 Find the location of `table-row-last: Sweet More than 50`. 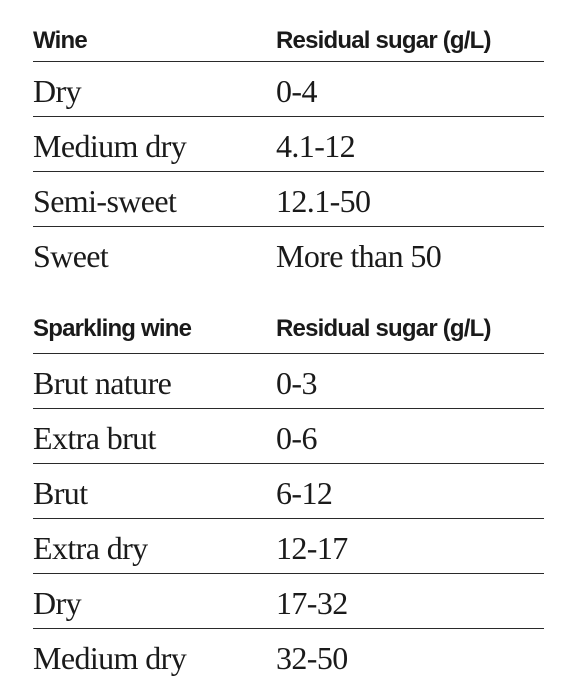

table-row-last: Sweet More than 50 is located at coordinates (288, 254).